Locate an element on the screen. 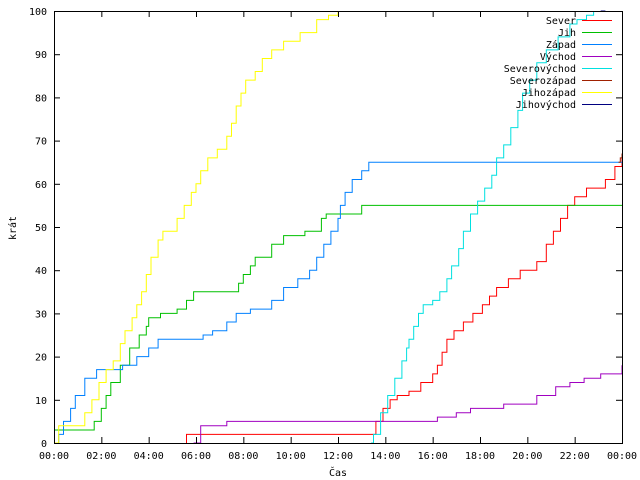 This screenshot has width=640, height=480. legend-label-sever: Sever is located at coordinates (561, 21).